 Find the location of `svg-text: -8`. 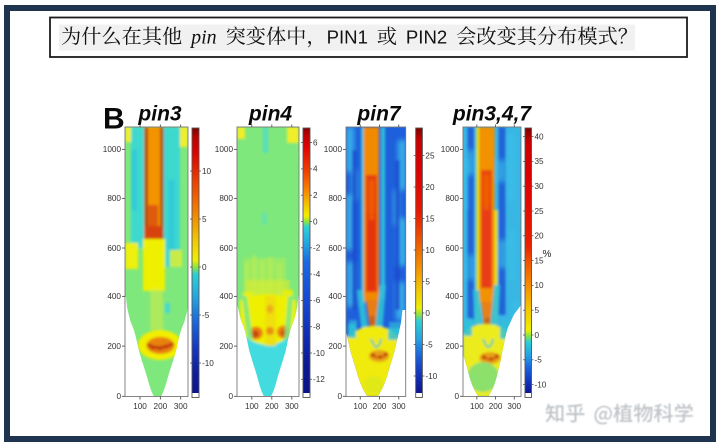

svg-text: -8 is located at coordinates (317, 327).